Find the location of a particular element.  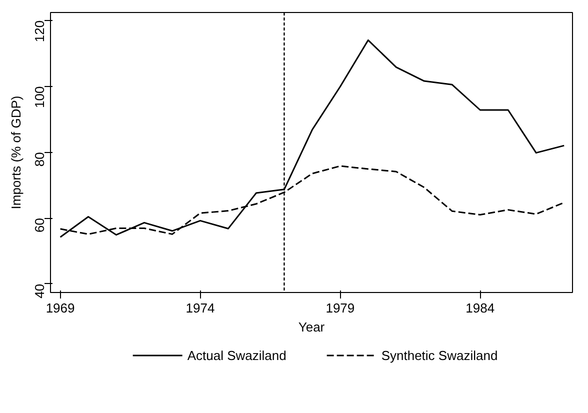

y-tick-label: 120 is located at coordinates (39, 31).